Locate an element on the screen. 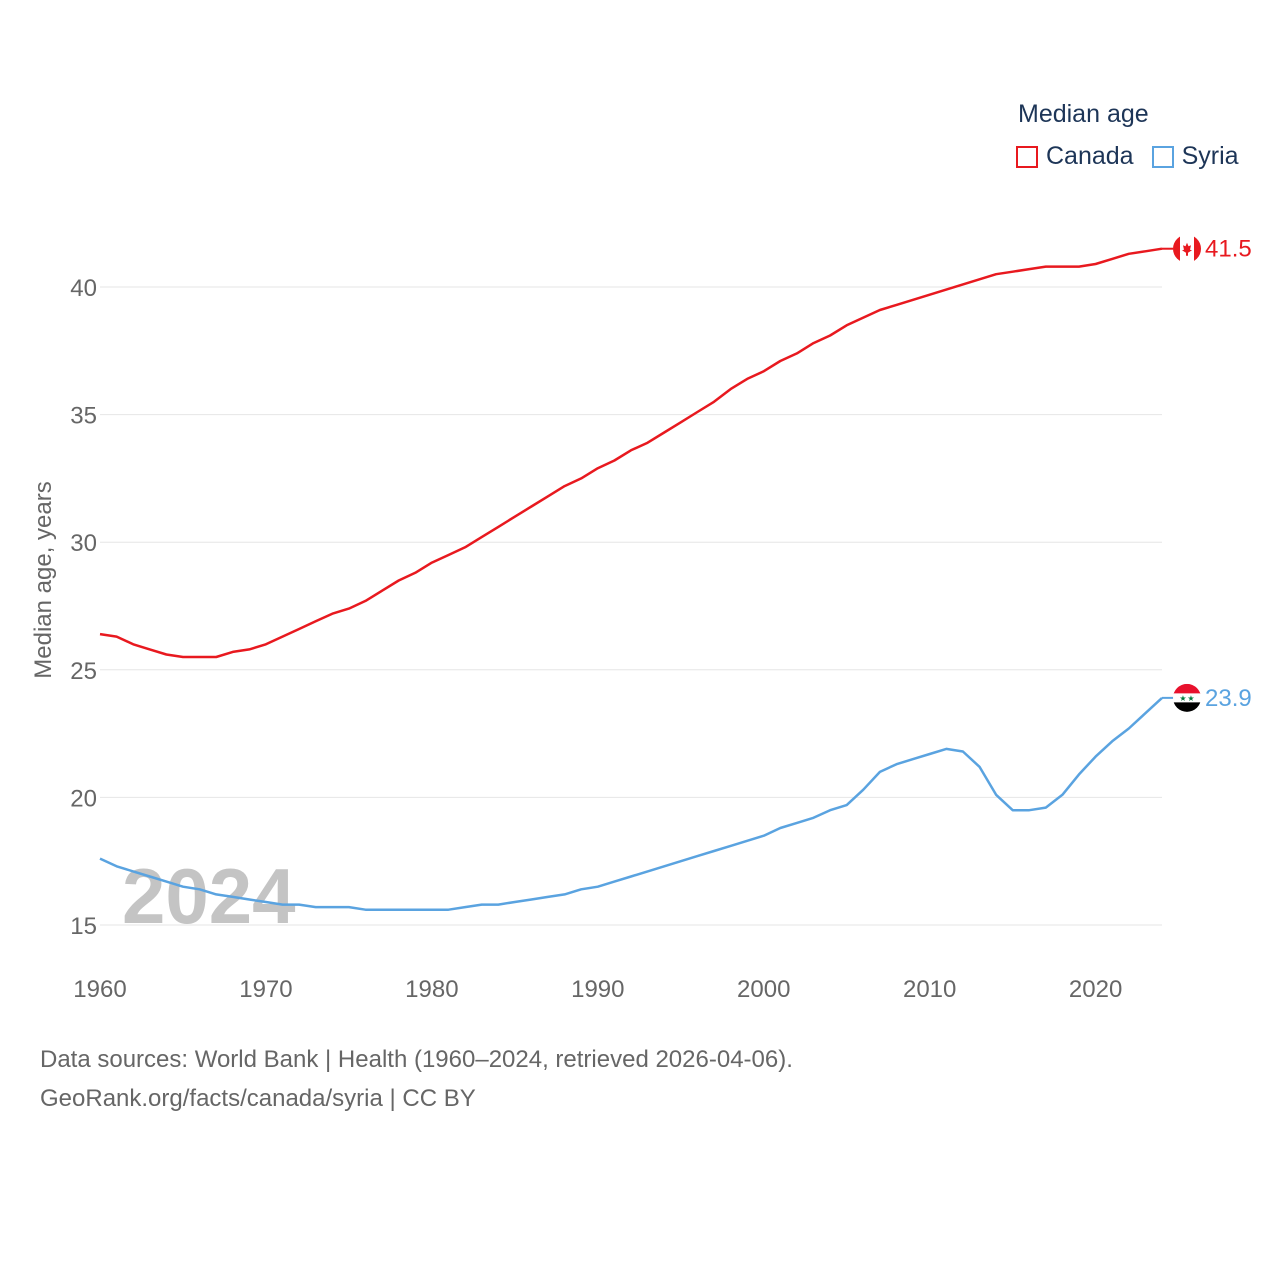 Image resolution: width=1280 pixels, height=1280 pixels. x-tick-label-1990: 1990 is located at coordinates (597, 989).